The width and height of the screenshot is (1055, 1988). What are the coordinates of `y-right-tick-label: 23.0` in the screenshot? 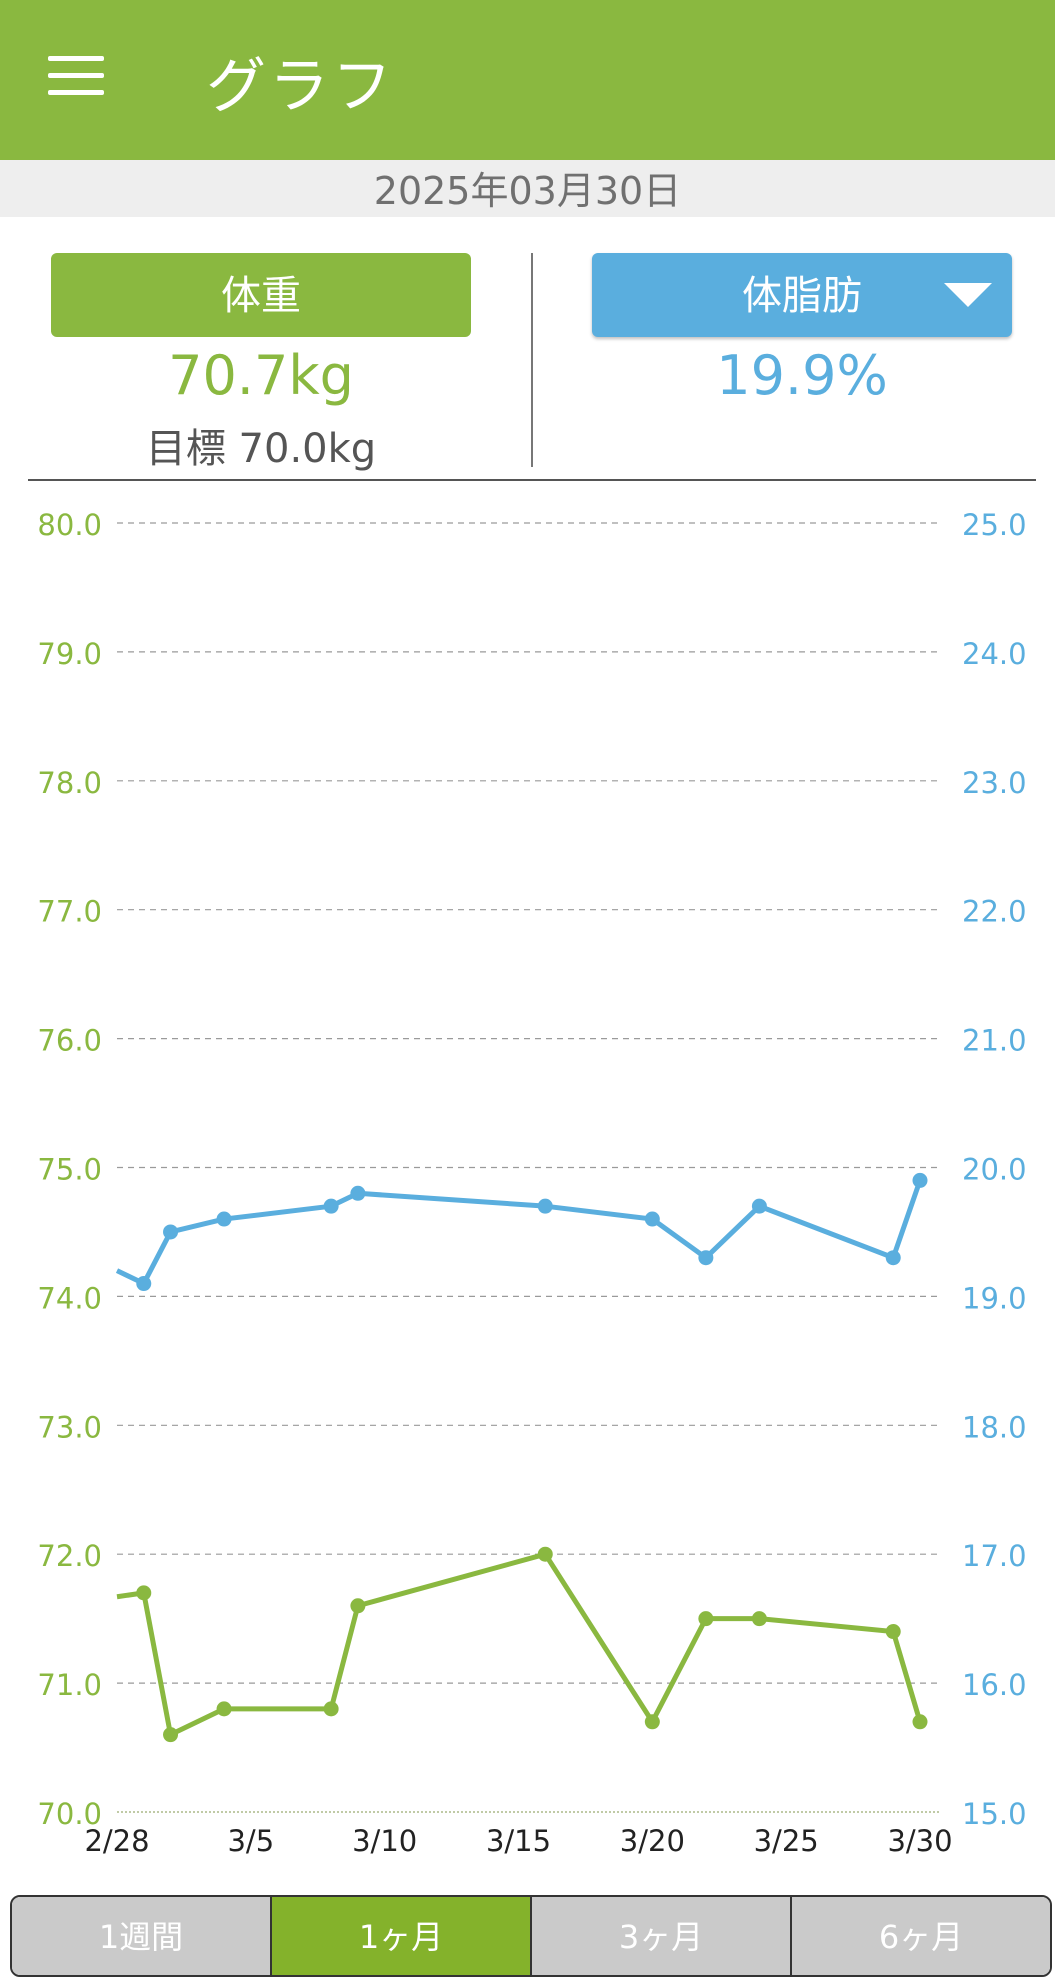 It's located at (994, 783).